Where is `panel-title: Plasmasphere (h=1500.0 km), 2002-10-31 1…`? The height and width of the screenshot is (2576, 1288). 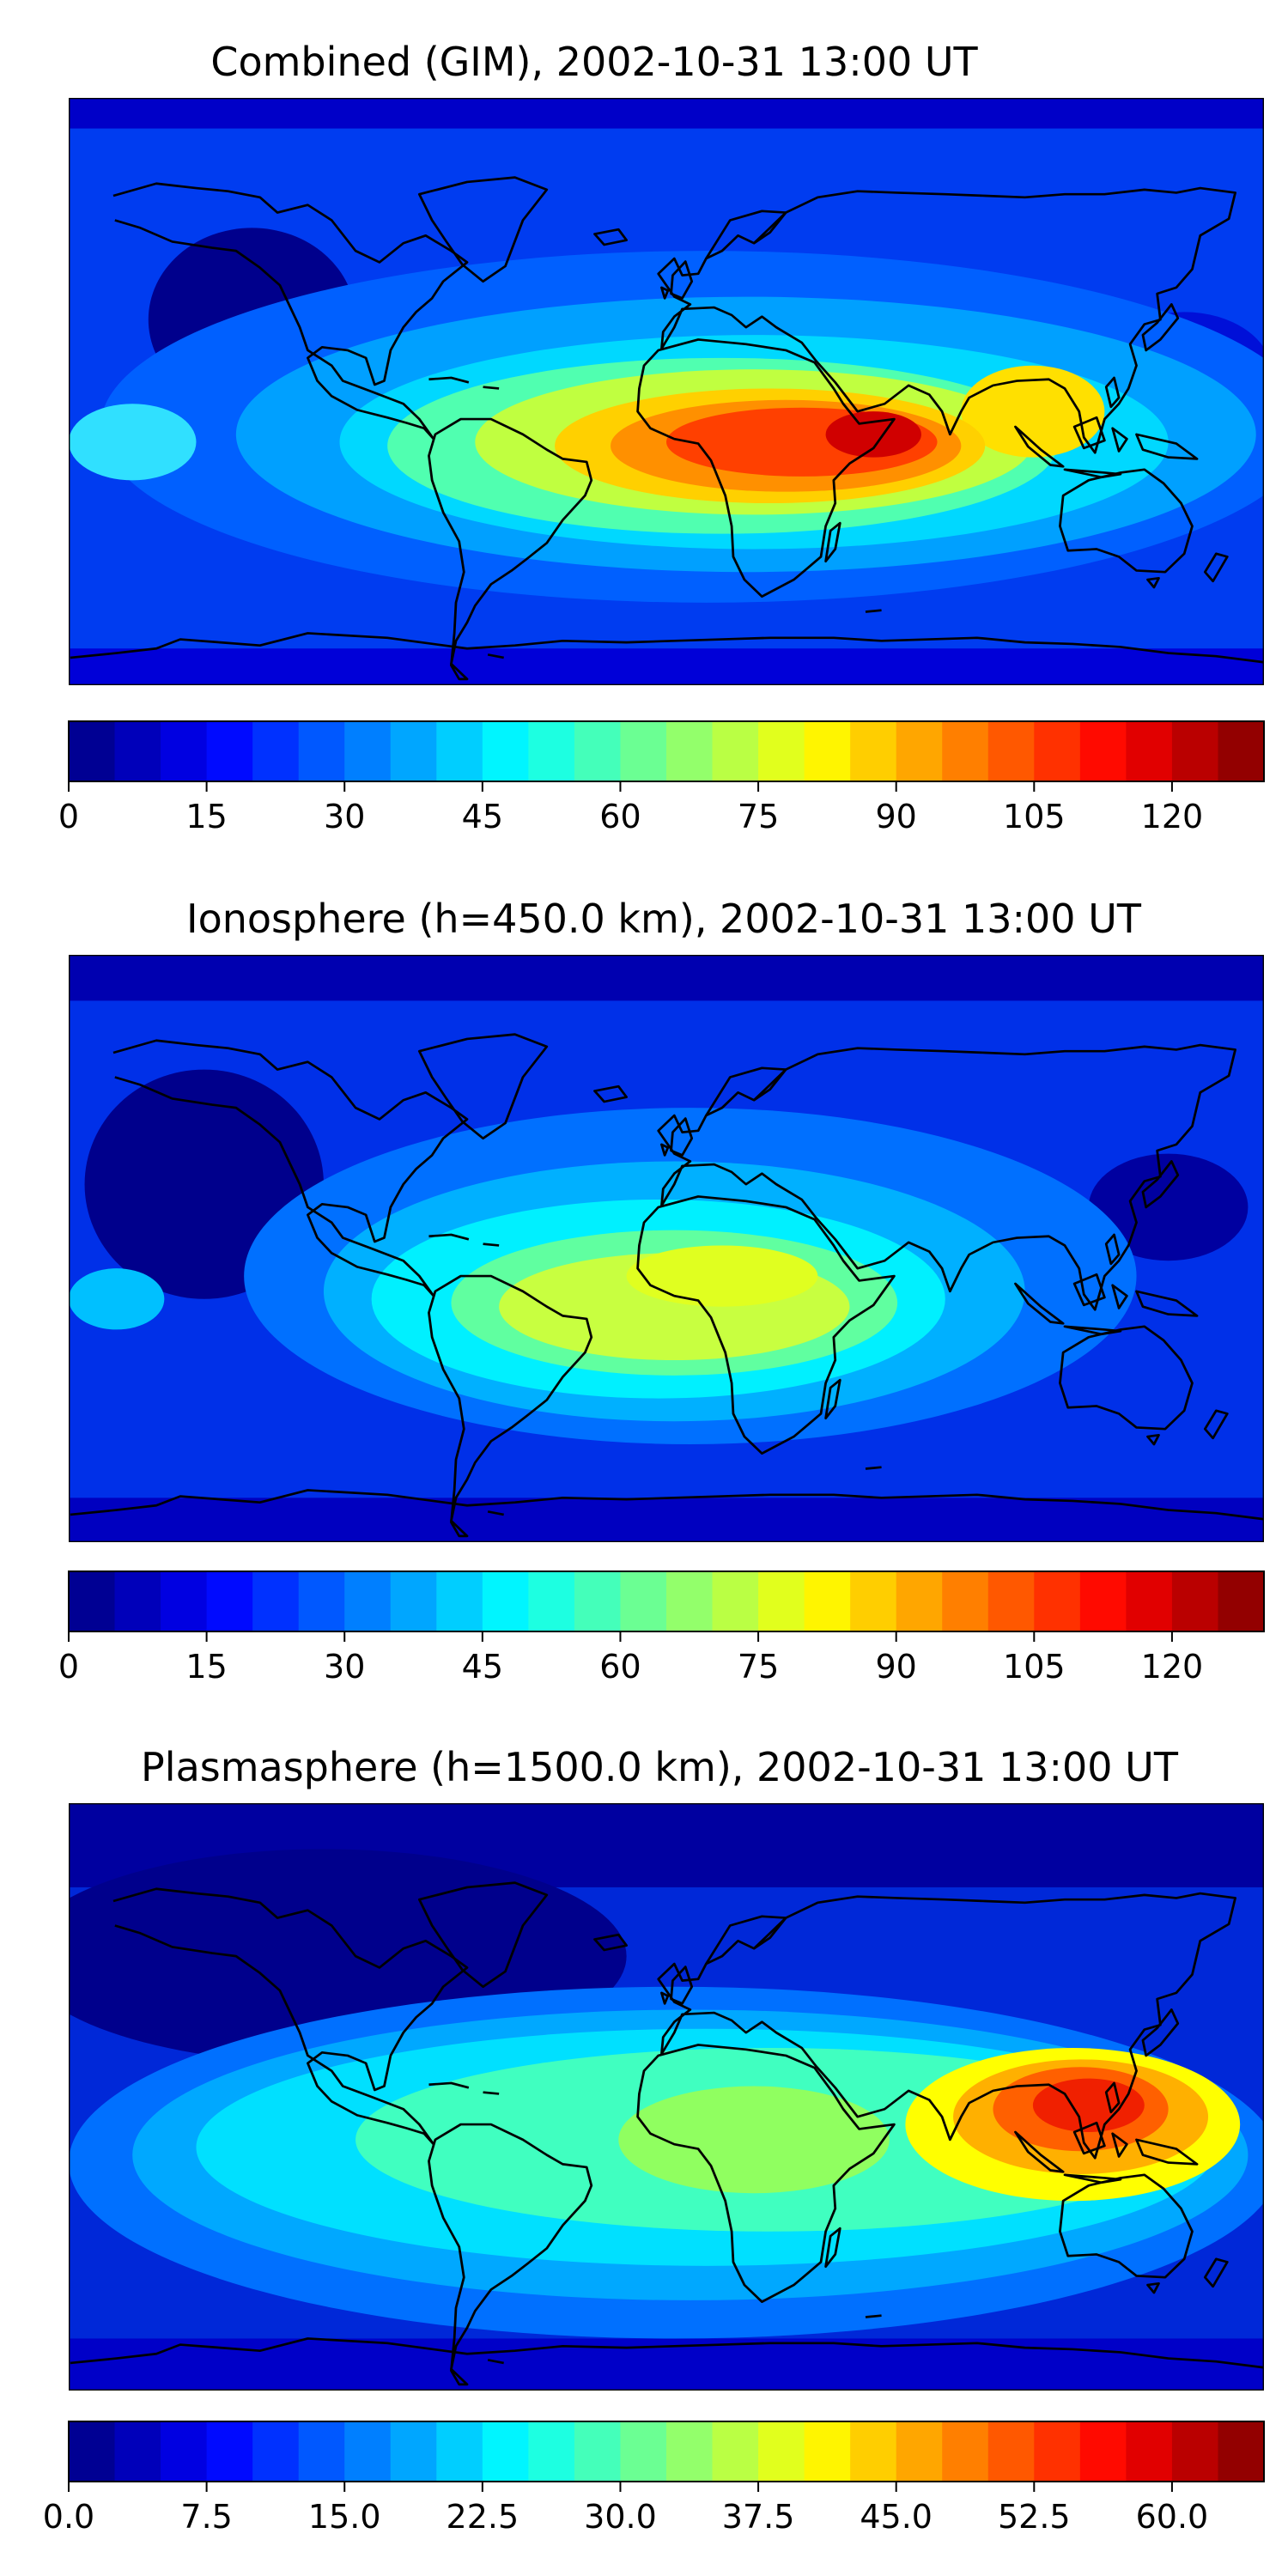
panel-title: Plasmasphere (h=1500.0 km), 2002-10-31 1… is located at coordinates (660, 1767).